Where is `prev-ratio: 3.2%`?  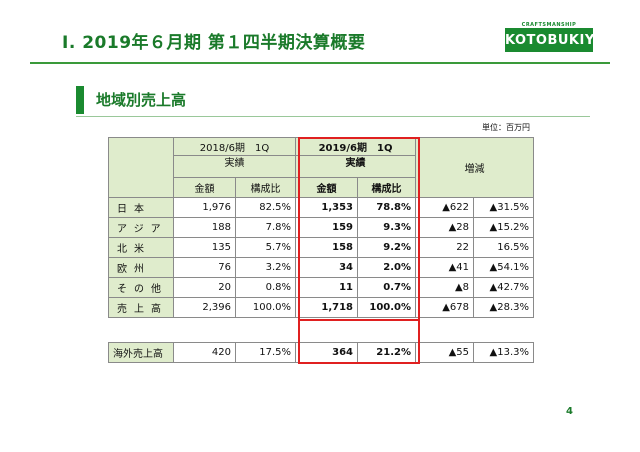
prev-ratio: 3.2% is located at coordinates (265, 267).